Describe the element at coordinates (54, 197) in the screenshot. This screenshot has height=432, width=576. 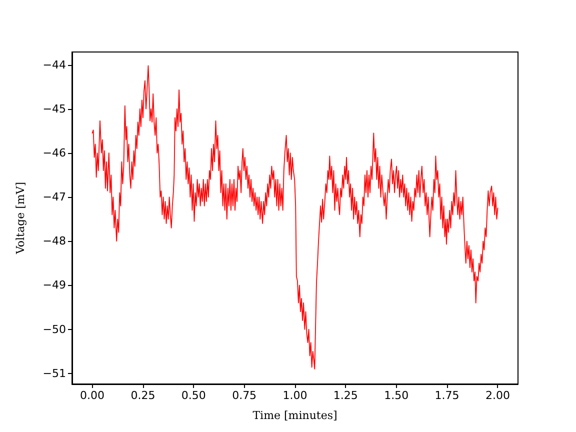
I see `y-tick-label: −47` at that location.